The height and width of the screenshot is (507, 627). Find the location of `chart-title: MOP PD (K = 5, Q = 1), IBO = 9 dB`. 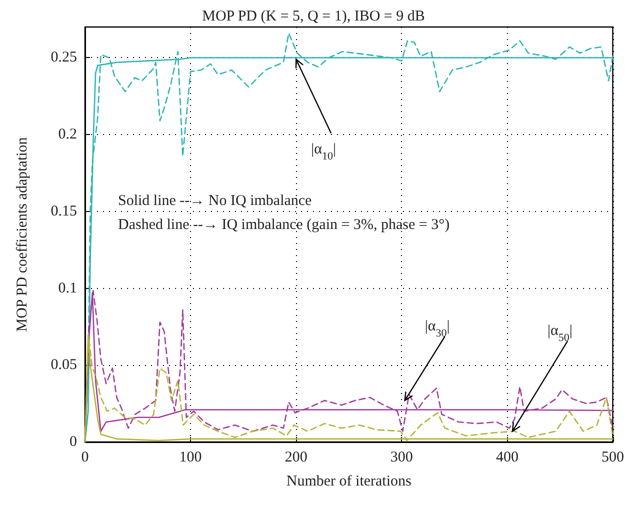

chart-title: MOP PD (K = 5, Q = 1), IBO = 9 dB is located at coordinates (313, 16).